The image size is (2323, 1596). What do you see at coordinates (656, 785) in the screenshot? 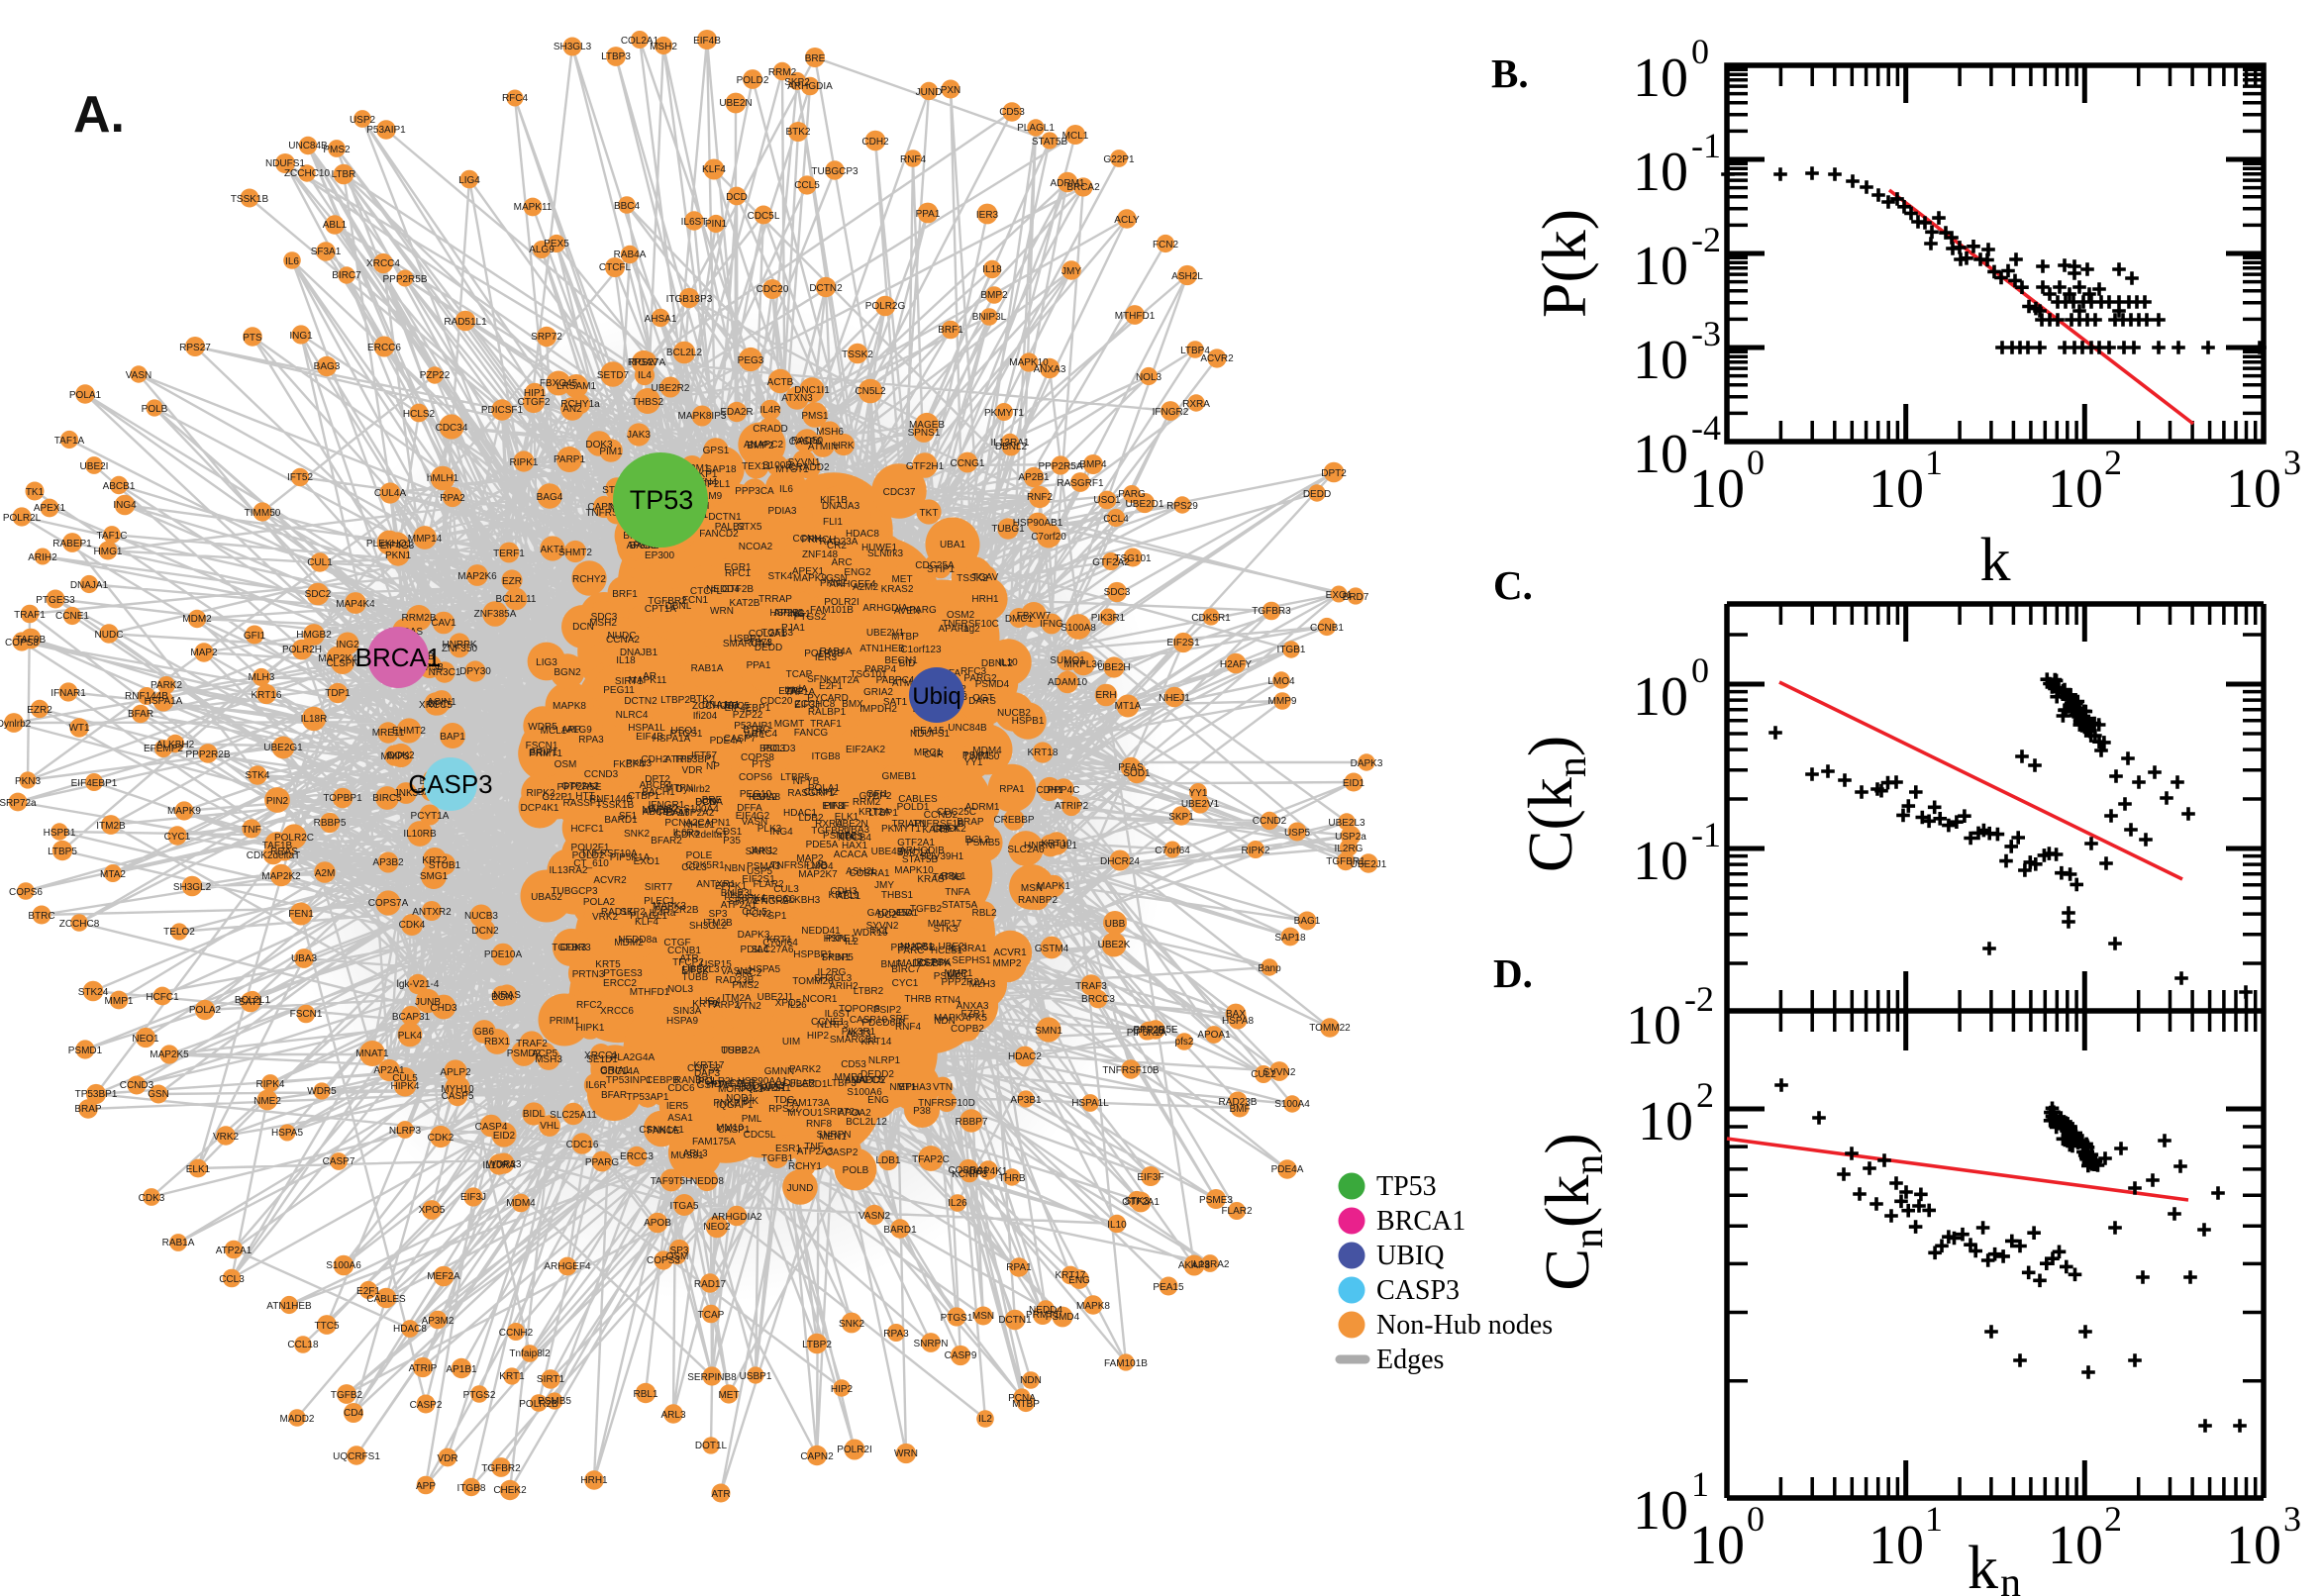
I see `svg-text: ABCB4` at bounding box center [656, 785].